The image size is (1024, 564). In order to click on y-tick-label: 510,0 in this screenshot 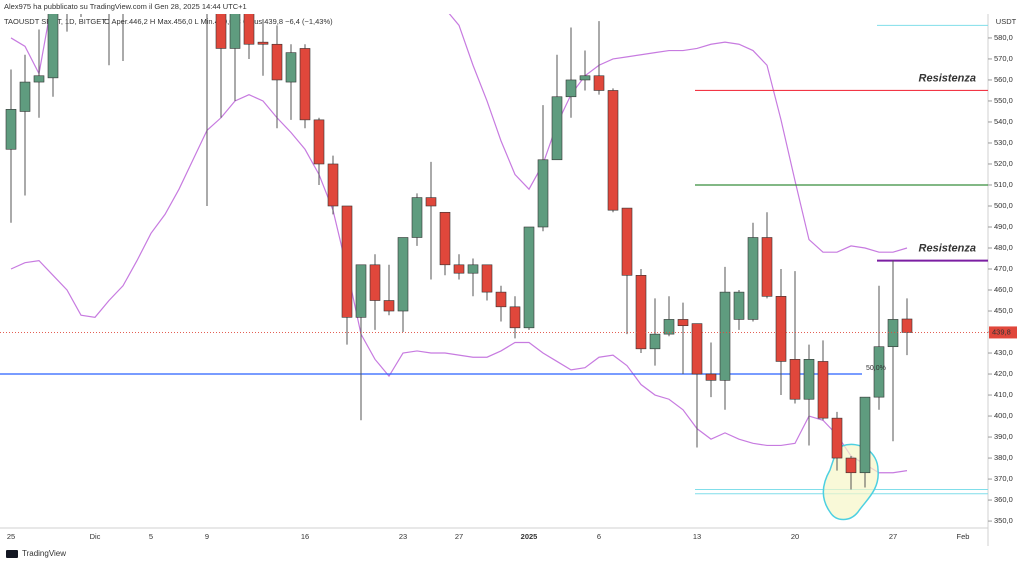, I will do `click(1003, 184)`.